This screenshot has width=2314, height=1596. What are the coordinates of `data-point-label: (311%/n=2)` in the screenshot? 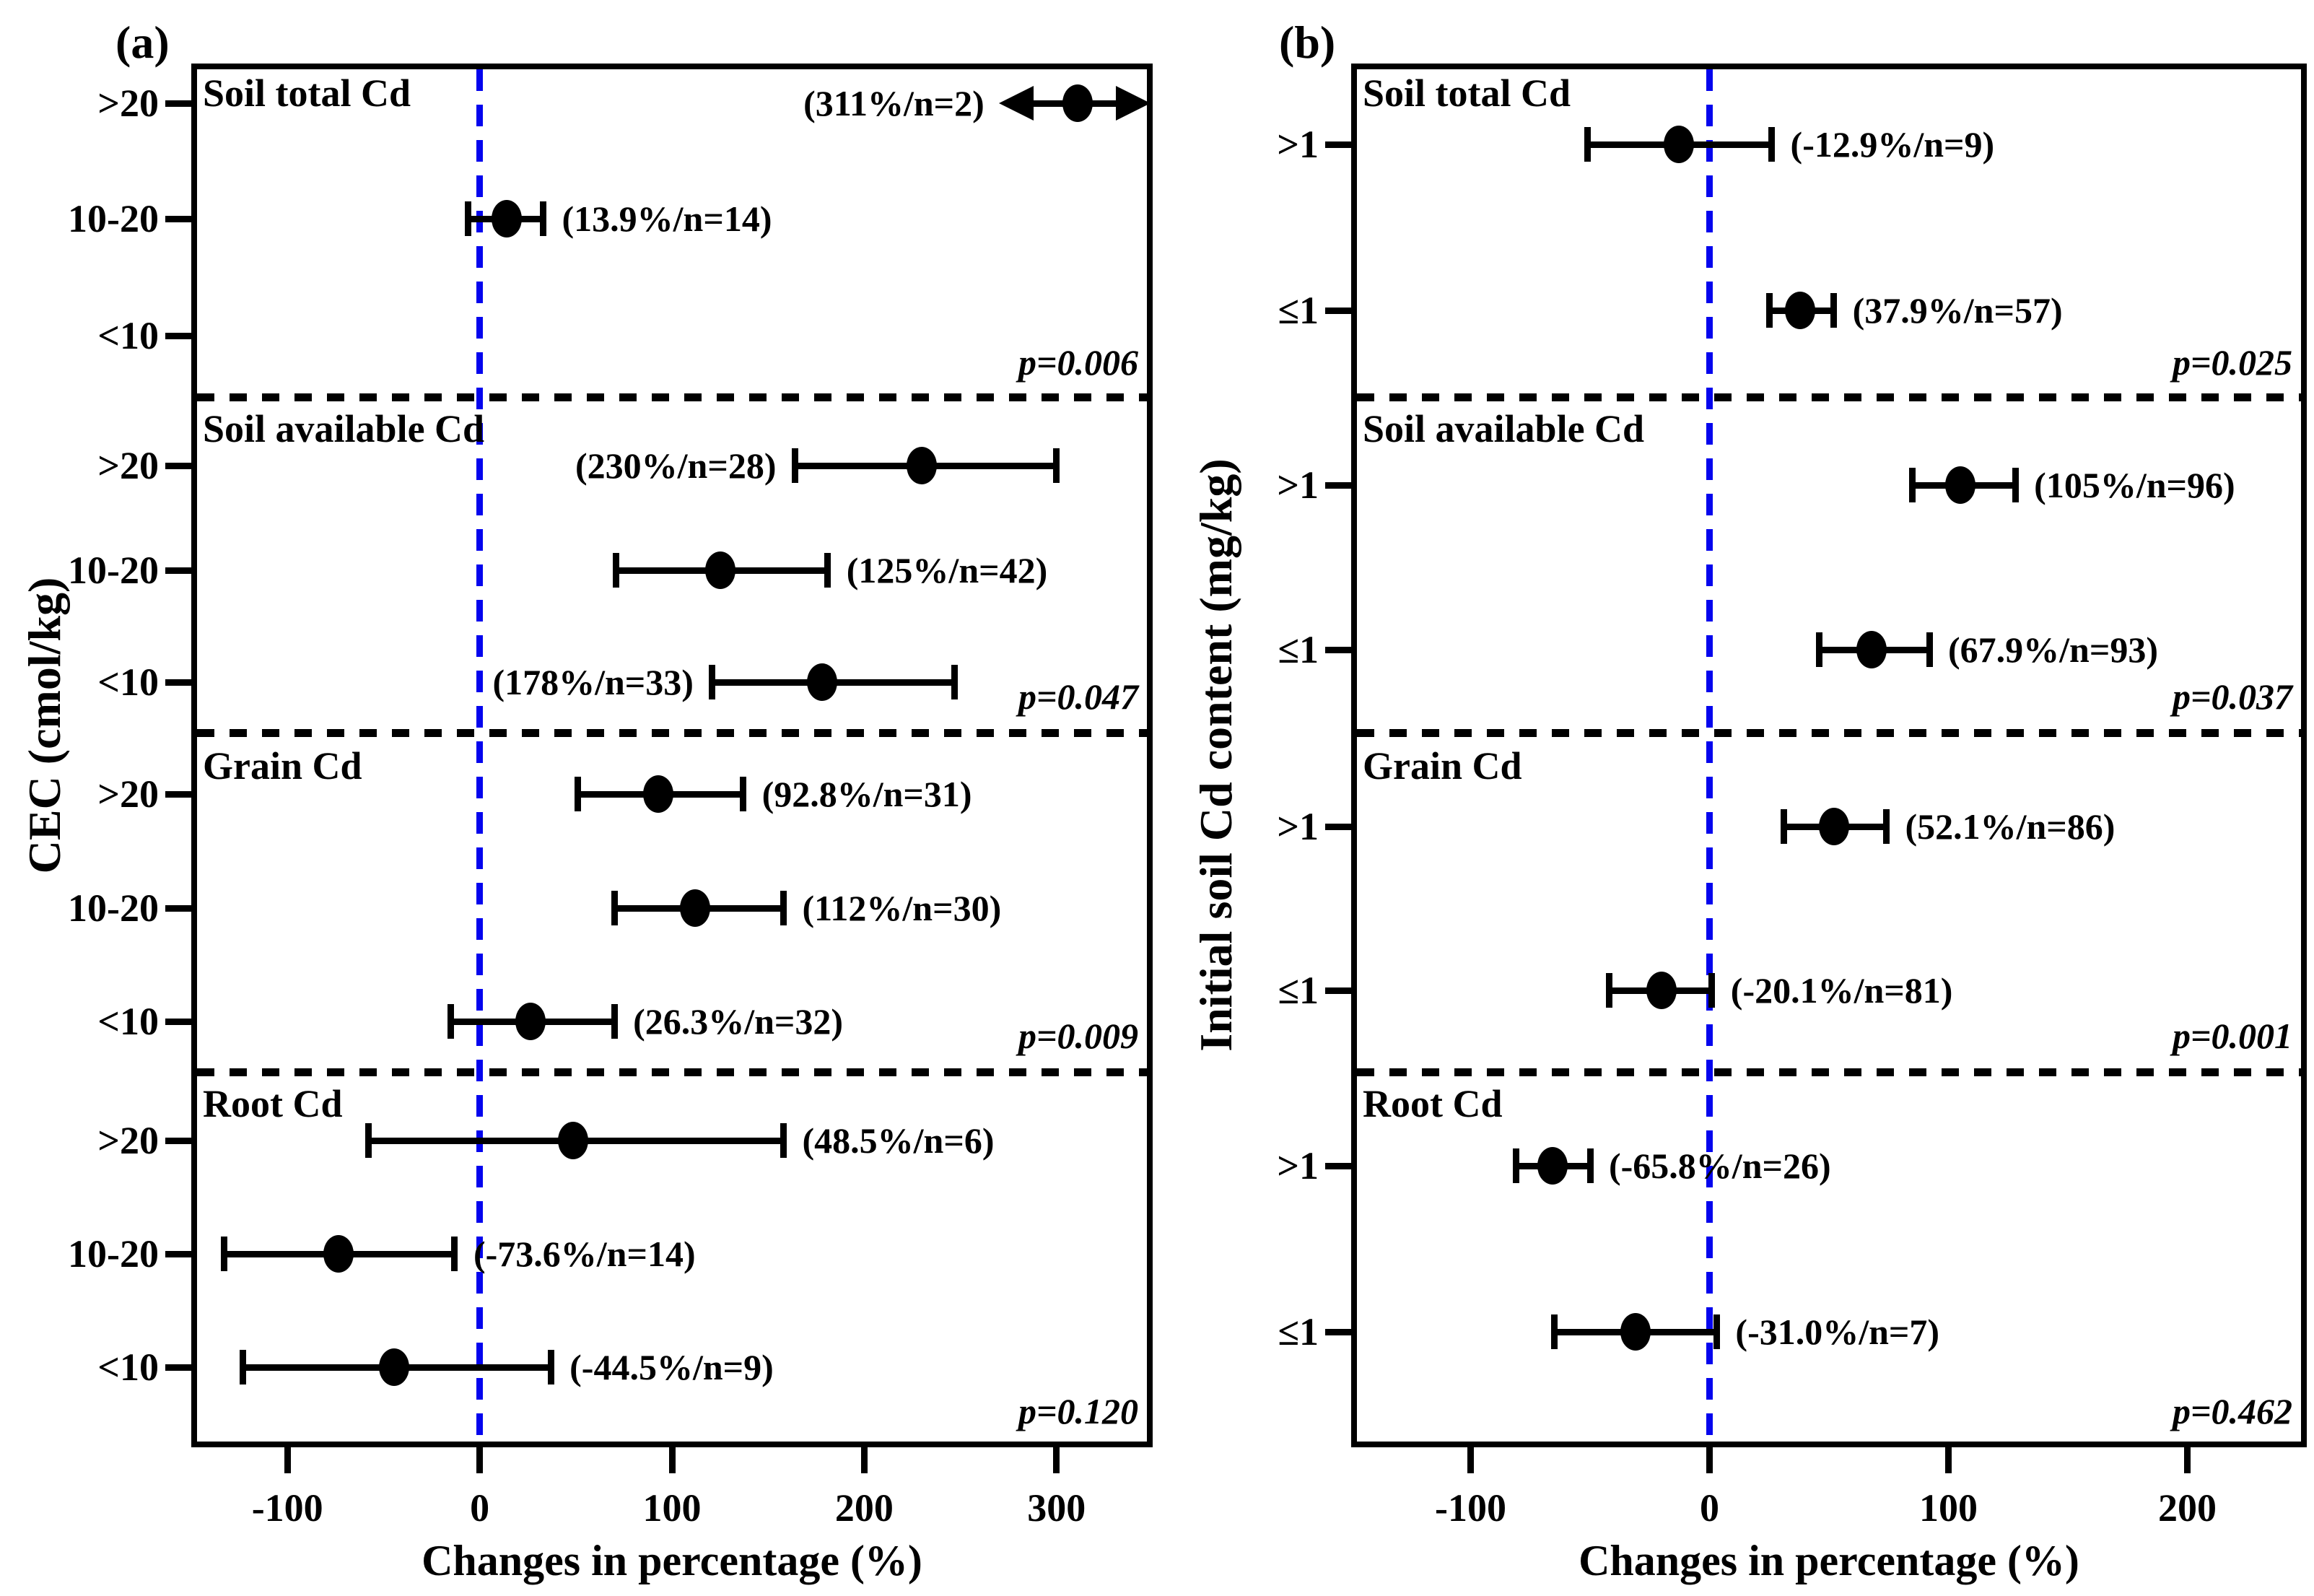 It's located at (893, 103).